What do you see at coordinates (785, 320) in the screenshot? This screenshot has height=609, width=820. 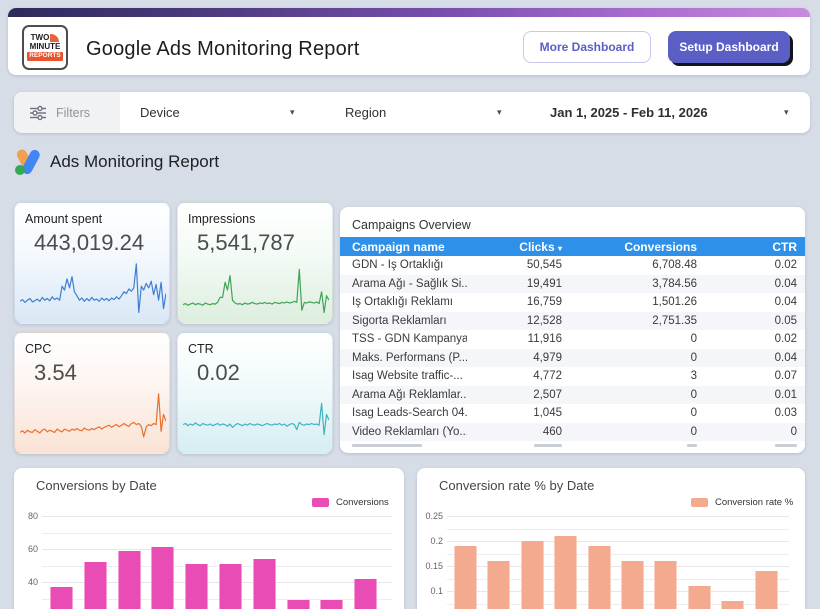 I see `table-cell: 0.05` at bounding box center [785, 320].